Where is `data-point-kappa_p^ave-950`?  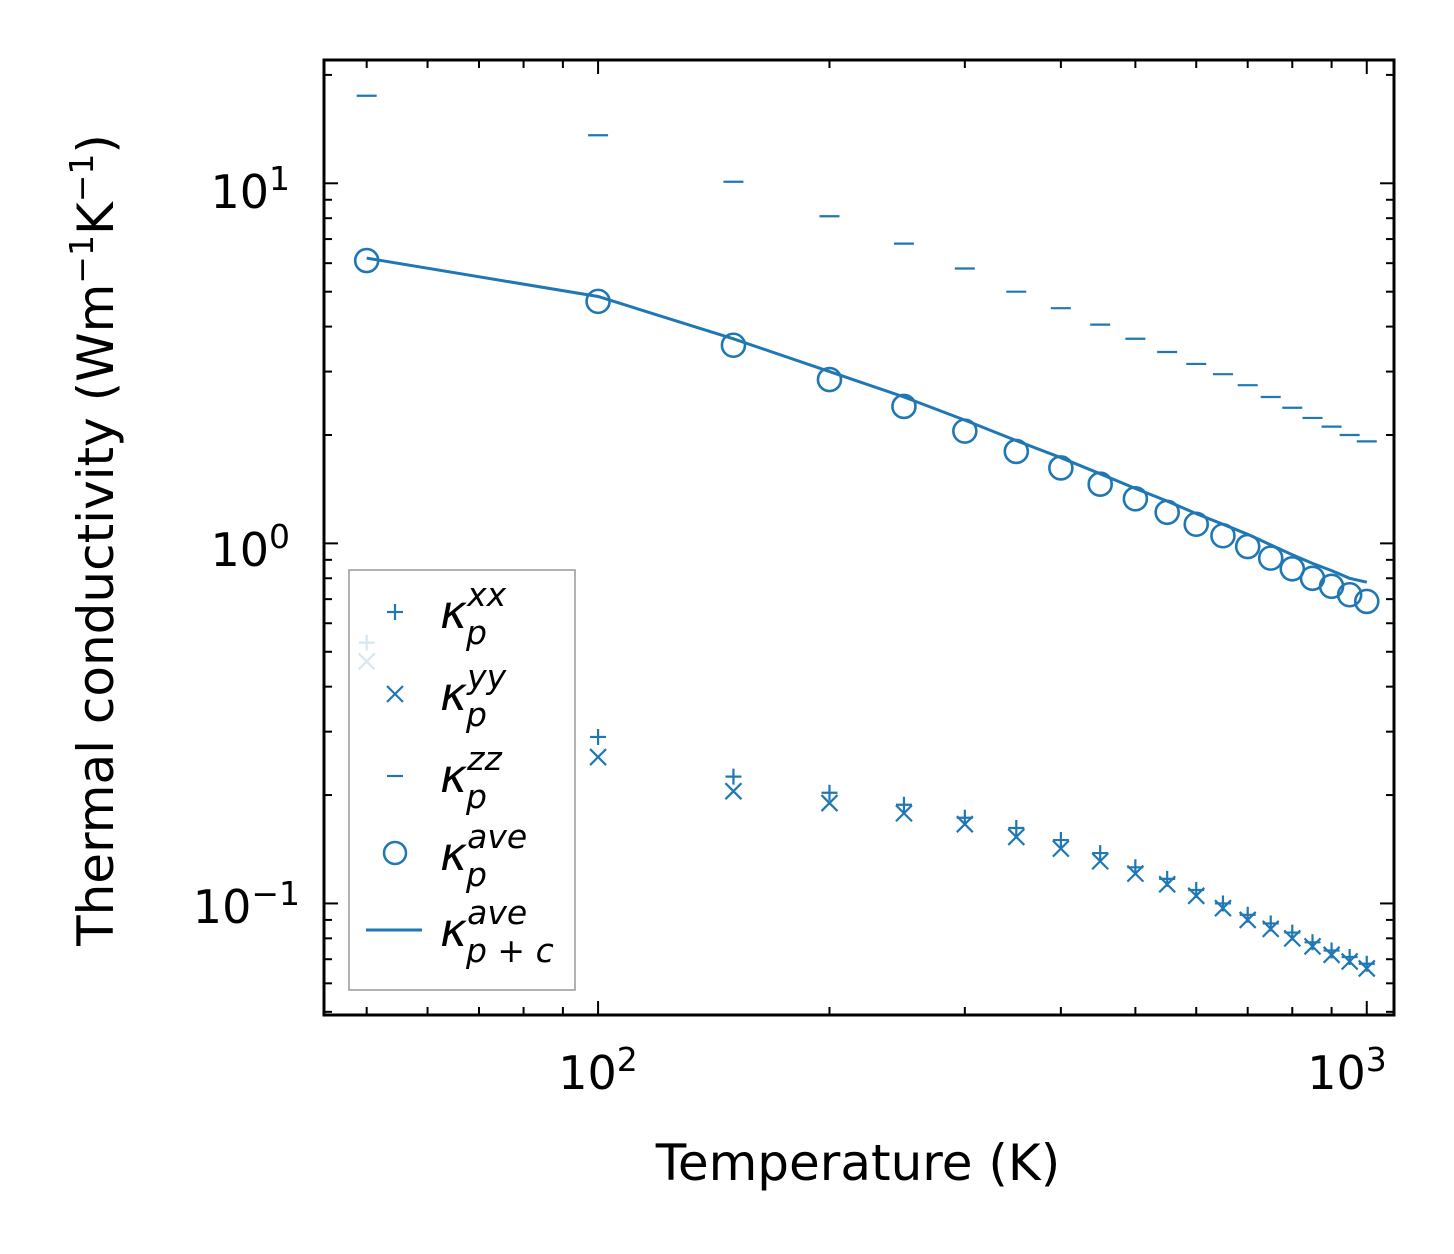
data-point-kappa_p^ave-950 is located at coordinates (1349, 594).